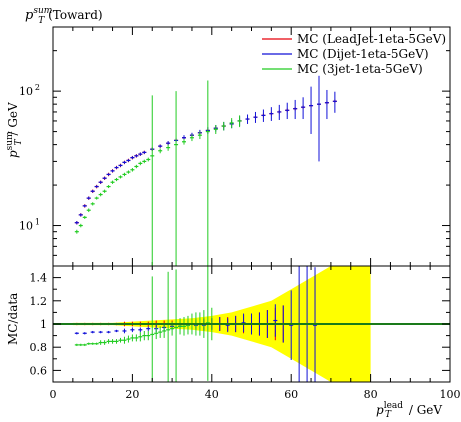 The image size is (461, 422). I want to click on legend-label-threejet: MC (3jet-1eta-5GeV), so click(360, 69).